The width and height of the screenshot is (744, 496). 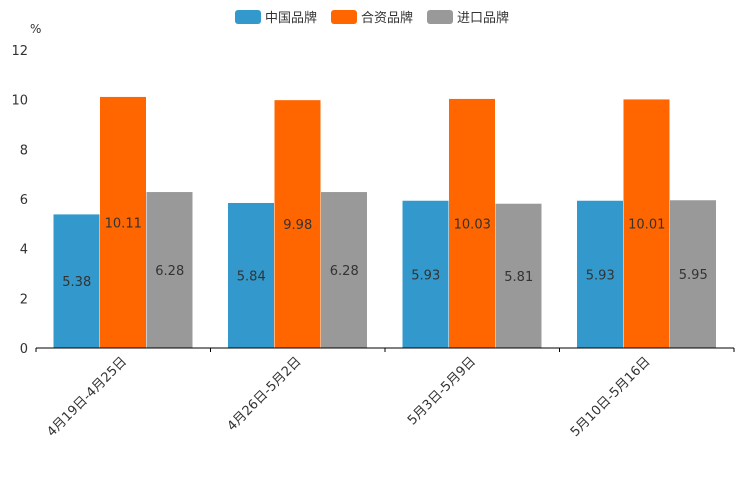 What do you see at coordinates (24, 349) in the screenshot?
I see `y-tick-label: 0` at bounding box center [24, 349].